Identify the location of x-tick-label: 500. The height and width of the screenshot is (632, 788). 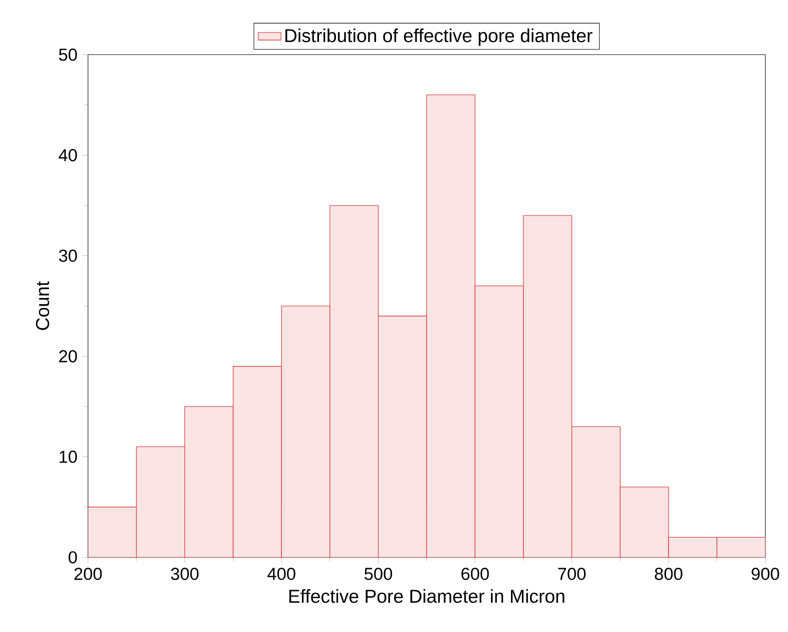
(378, 574).